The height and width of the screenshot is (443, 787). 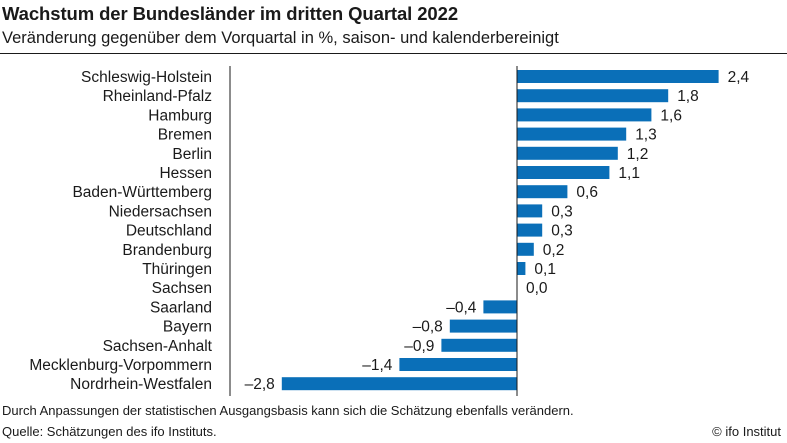 What do you see at coordinates (187, 327) in the screenshot?
I see `category-label: Bayern` at bounding box center [187, 327].